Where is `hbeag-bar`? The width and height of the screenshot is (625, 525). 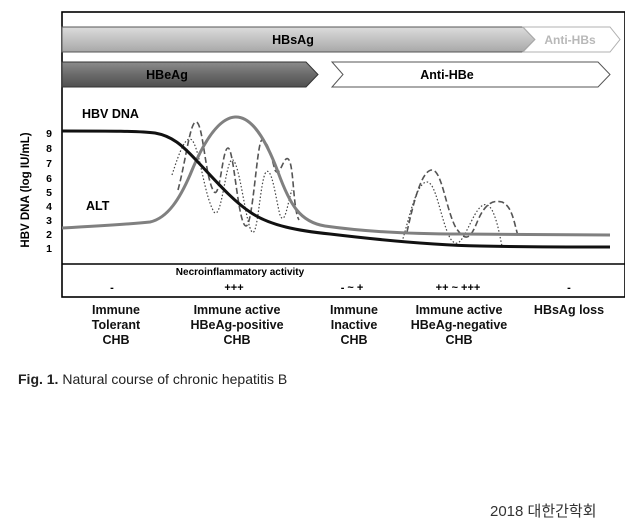 hbeag-bar is located at coordinates (190, 74).